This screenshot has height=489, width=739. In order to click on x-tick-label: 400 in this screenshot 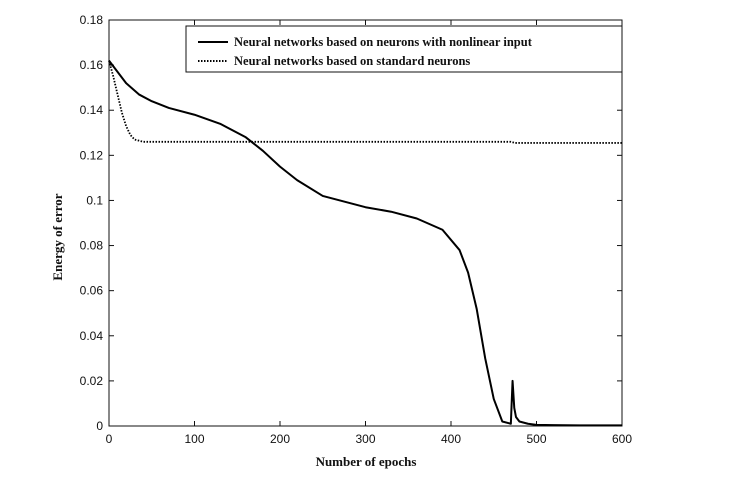, I will do `click(451, 439)`.